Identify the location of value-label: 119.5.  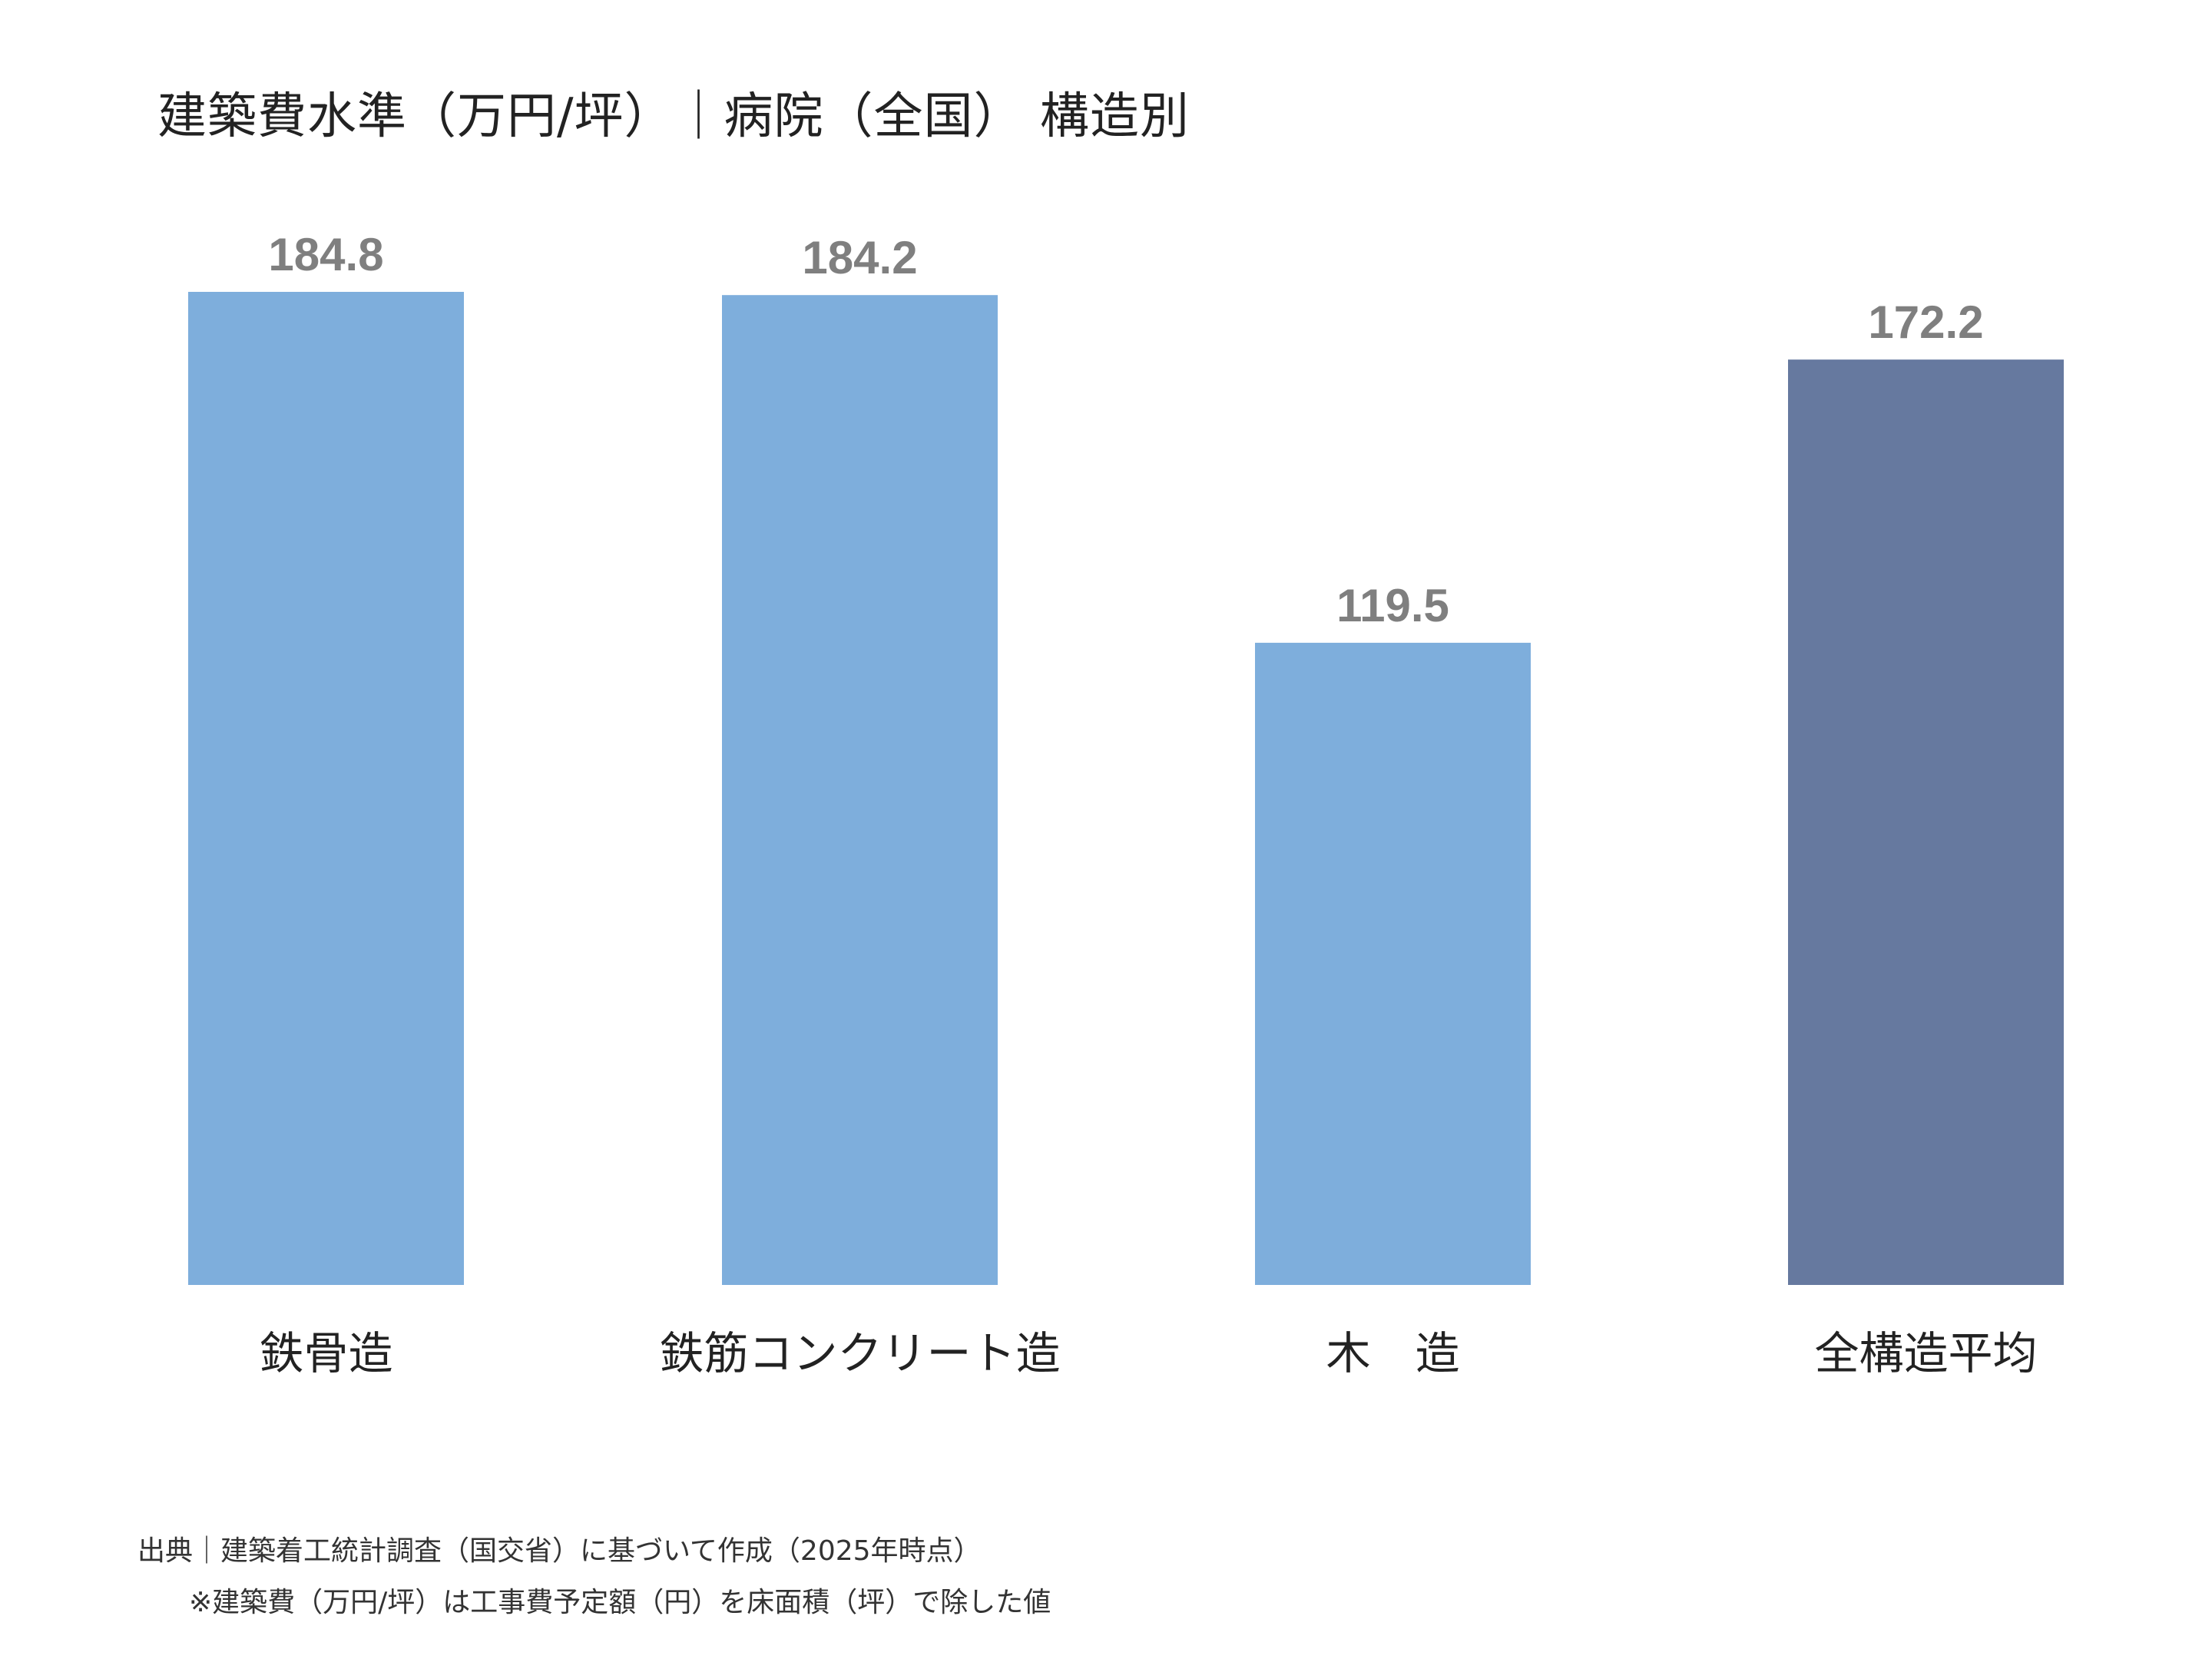
(1392, 606).